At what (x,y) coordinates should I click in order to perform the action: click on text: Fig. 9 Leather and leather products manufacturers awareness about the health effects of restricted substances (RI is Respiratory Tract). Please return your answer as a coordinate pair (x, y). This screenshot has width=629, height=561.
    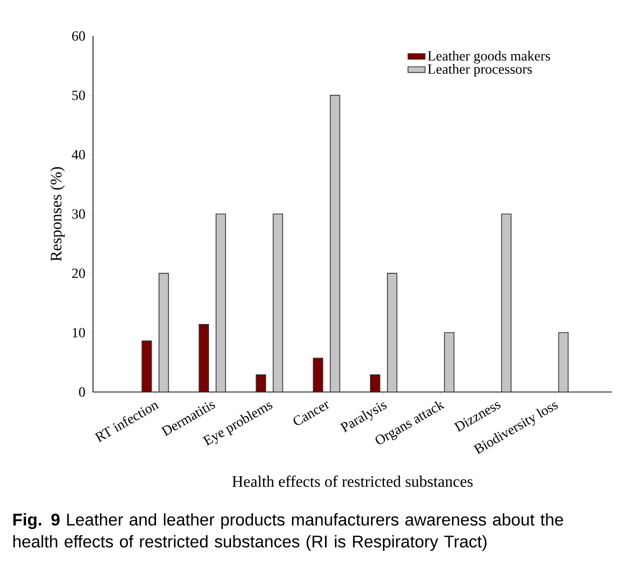
    Looking at the image, I should click on (288, 532).